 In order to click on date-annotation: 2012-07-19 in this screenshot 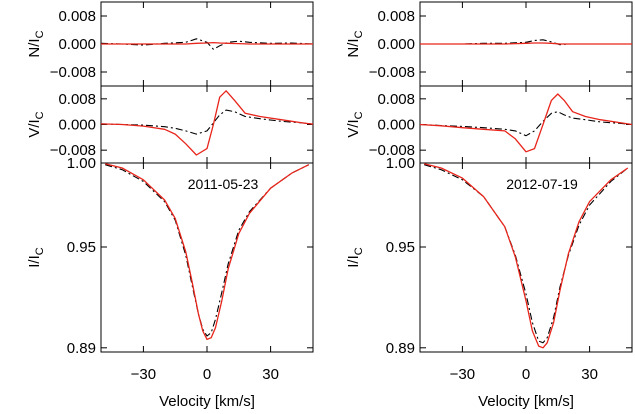, I will do `click(542, 184)`.